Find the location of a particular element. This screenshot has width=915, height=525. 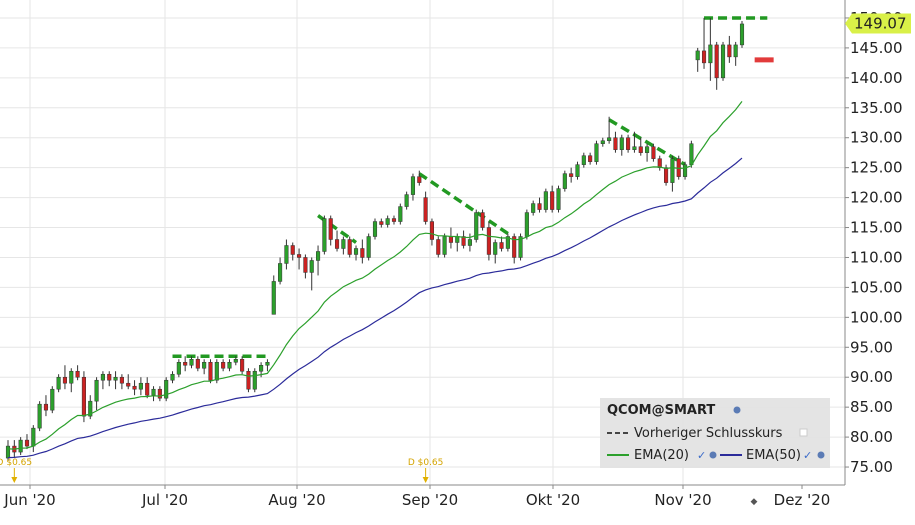

x-tick-label: Aug '20 is located at coordinates (296, 500).